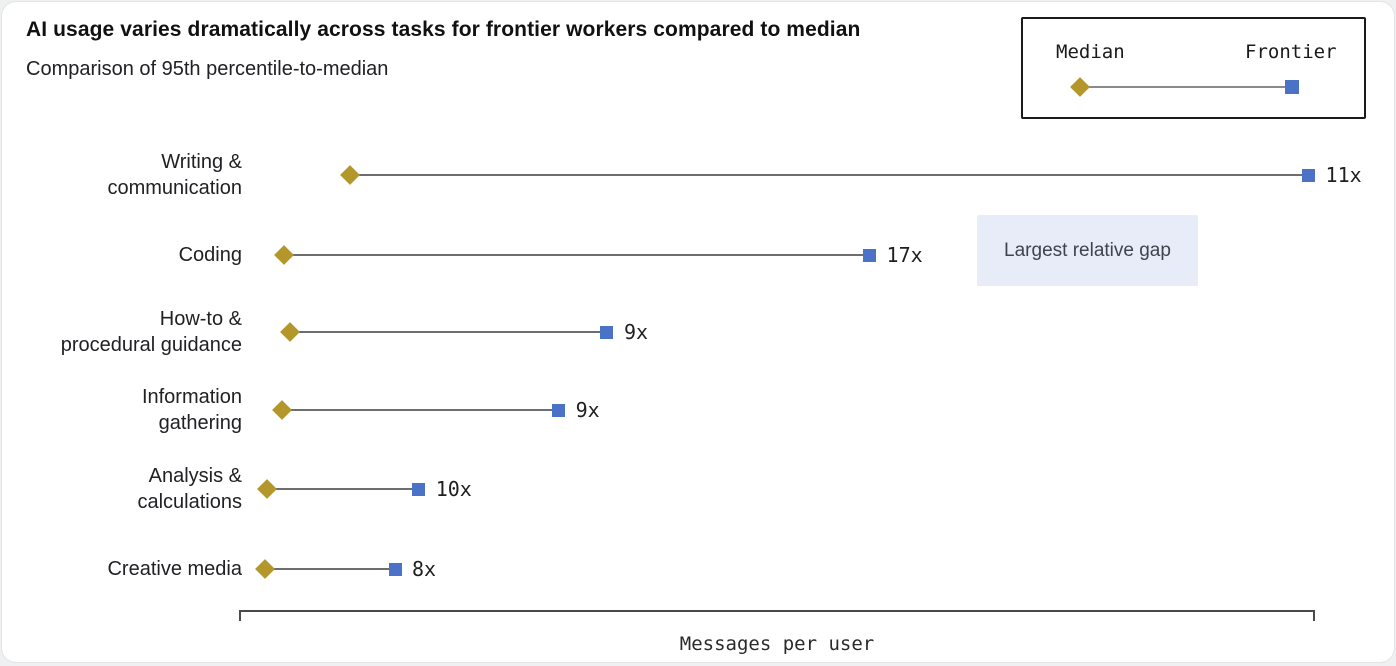 The height and width of the screenshot is (666, 1396). What do you see at coordinates (240, 615) in the screenshot?
I see `x-axis-left-tick` at bounding box center [240, 615].